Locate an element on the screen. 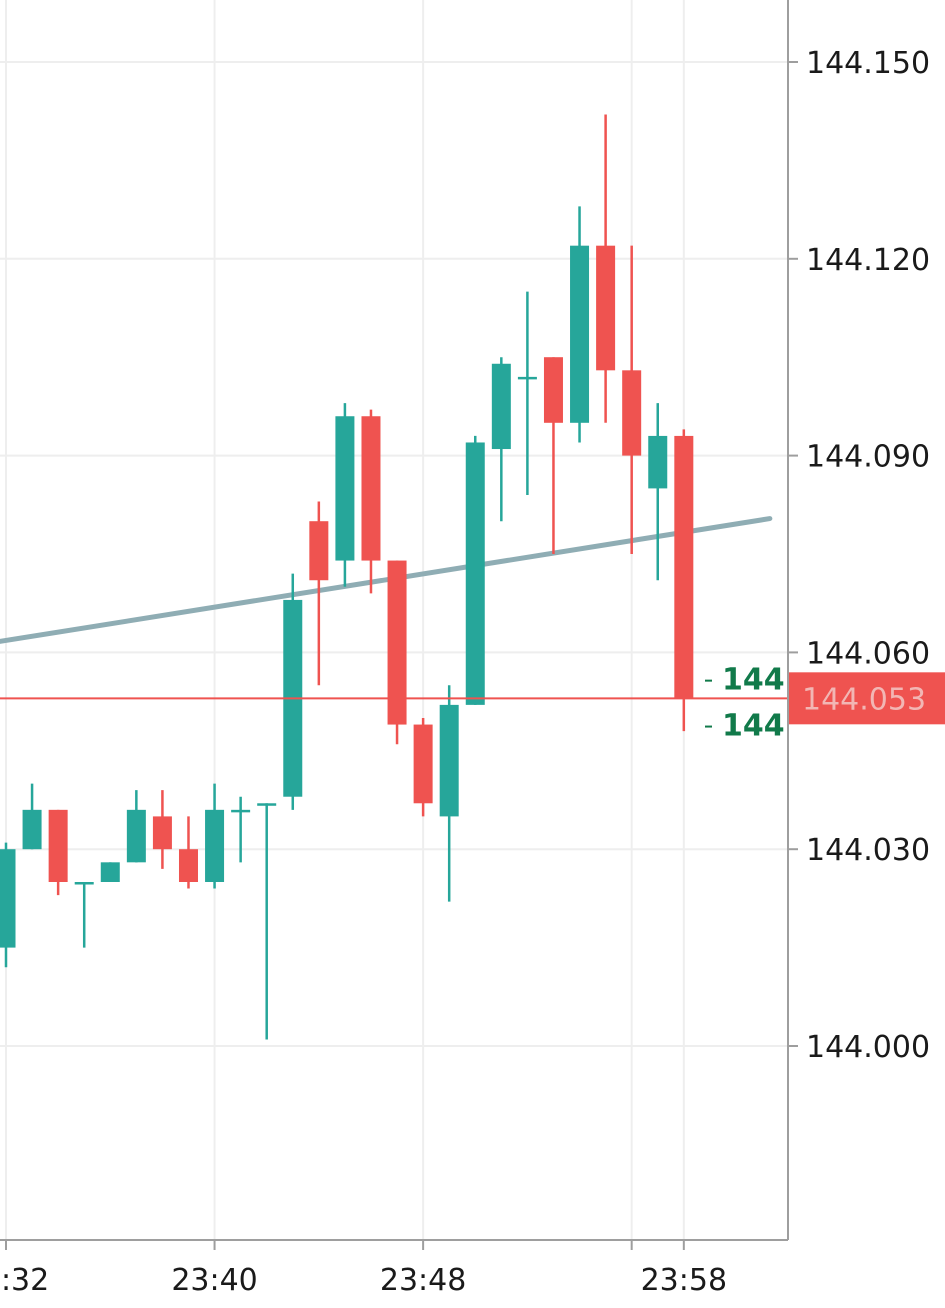 The width and height of the screenshot is (945, 1308). x-tick-label: 23:32 is located at coordinates (24, 1280).